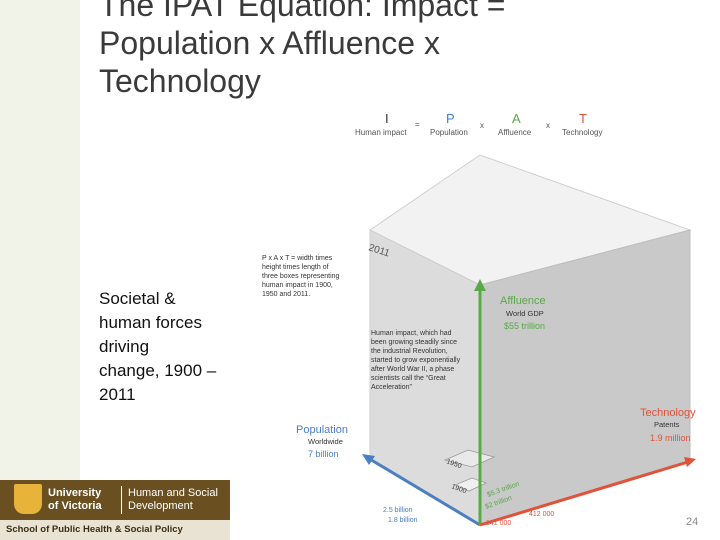 Image resolution: width=720 pixels, height=540 pixels. I want to click on equation-a-label: Affluence, so click(515, 132).